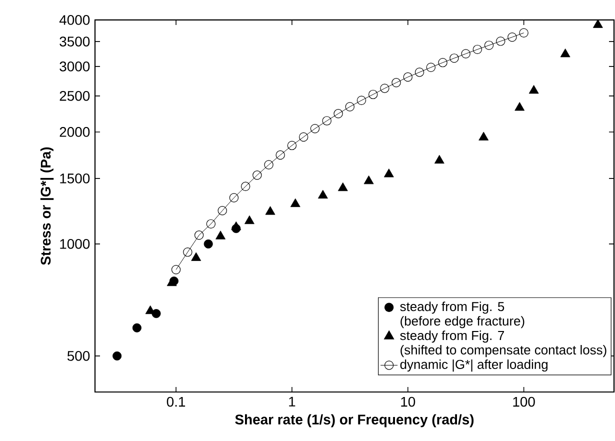 Image resolution: width=615 pixels, height=441 pixels. I want to click on y-tick-label: 4000, so click(74, 20).